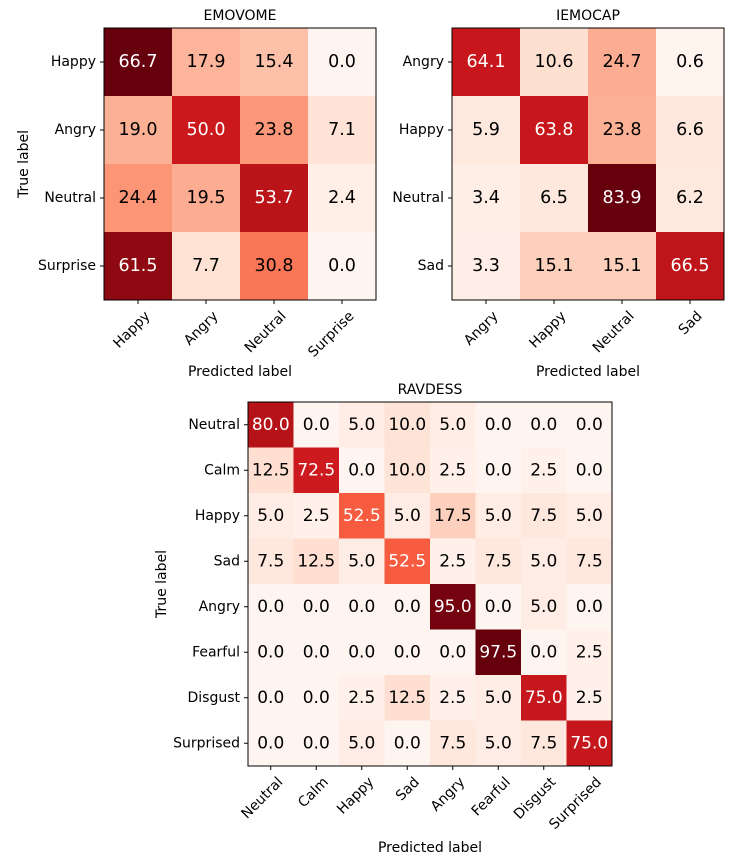 The image size is (748, 864). Describe the element at coordinates (430, 390) in the screenshot. I see `chart-title: RAVDESS` at that location.